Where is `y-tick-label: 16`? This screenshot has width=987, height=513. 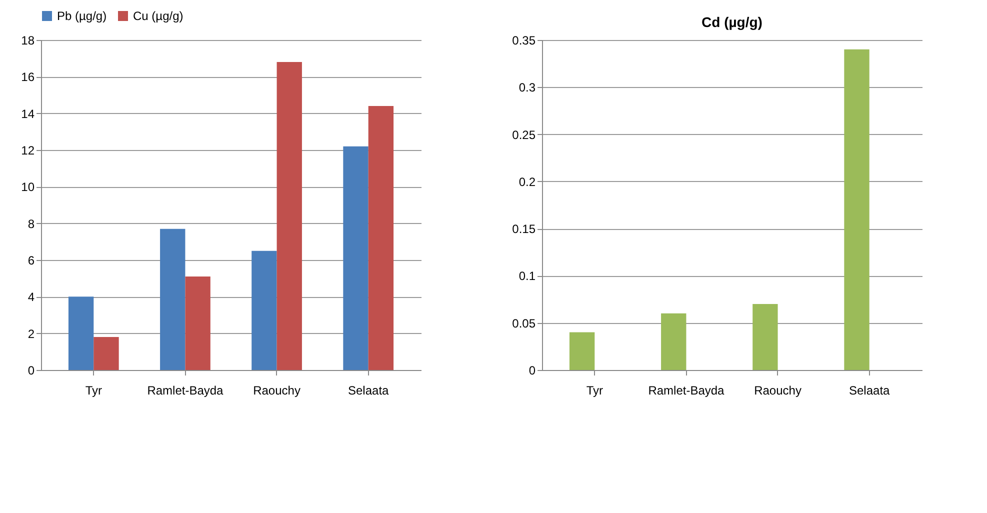
y-tick-label: 16 is located at coordinates (28, 77).